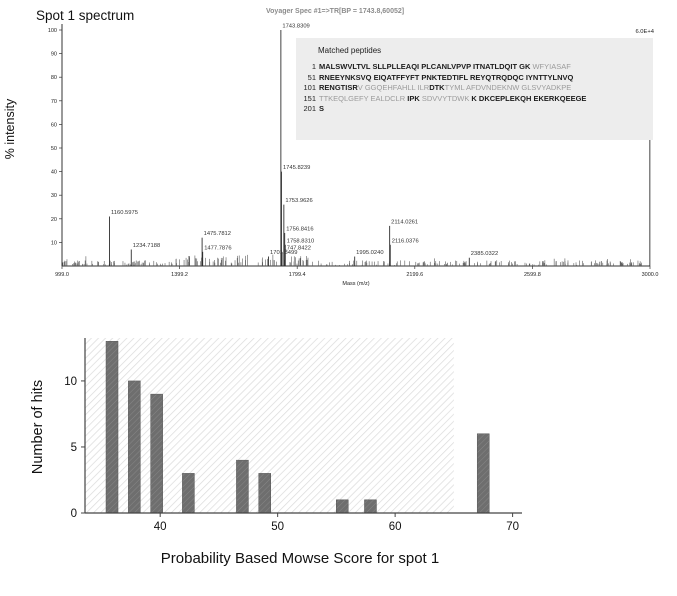 This screenshot has height=596, width=677. Describe the element at coordinates (52, 31) in the screenshot. I see `svg-text: 100` at that location.